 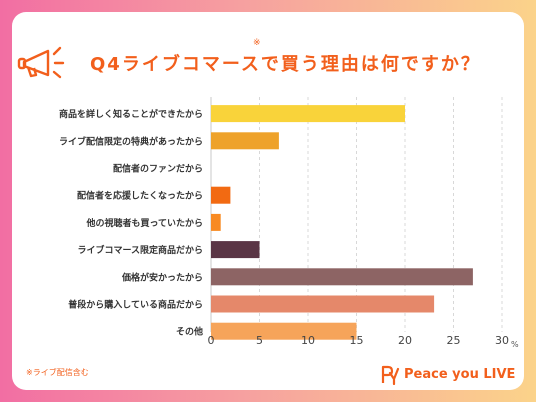 I want to click on category-label: 価格が安かったから, so click(x=162, y=277).